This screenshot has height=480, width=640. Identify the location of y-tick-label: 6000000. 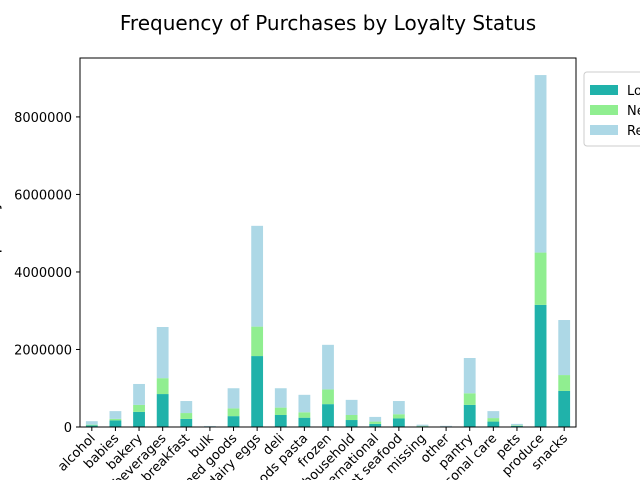
(43, 195).